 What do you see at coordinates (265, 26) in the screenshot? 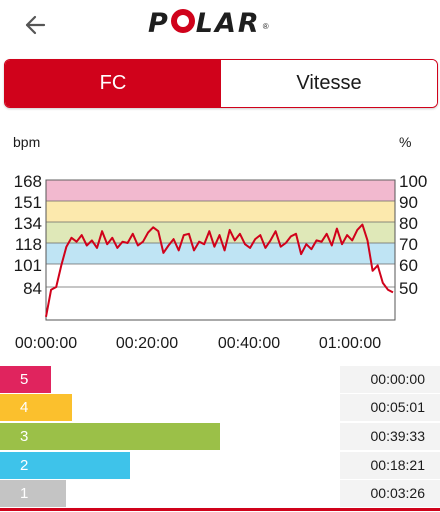
I see `logo-registered: ®` at bounding box center [265, 26].